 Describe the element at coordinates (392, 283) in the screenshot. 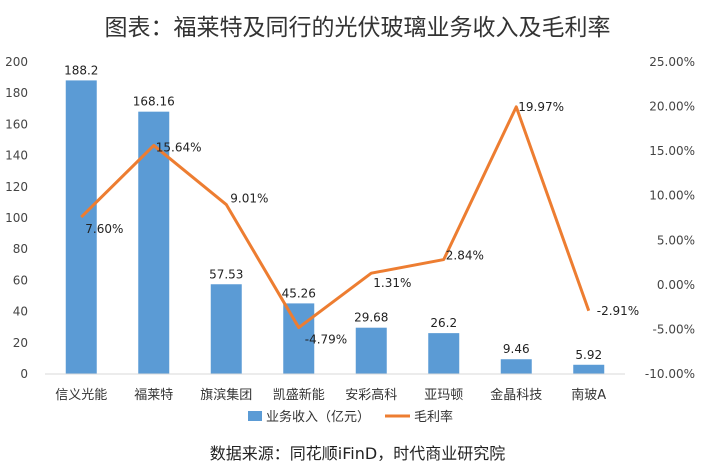

I see `line-value-label: 1.31%` at that location.